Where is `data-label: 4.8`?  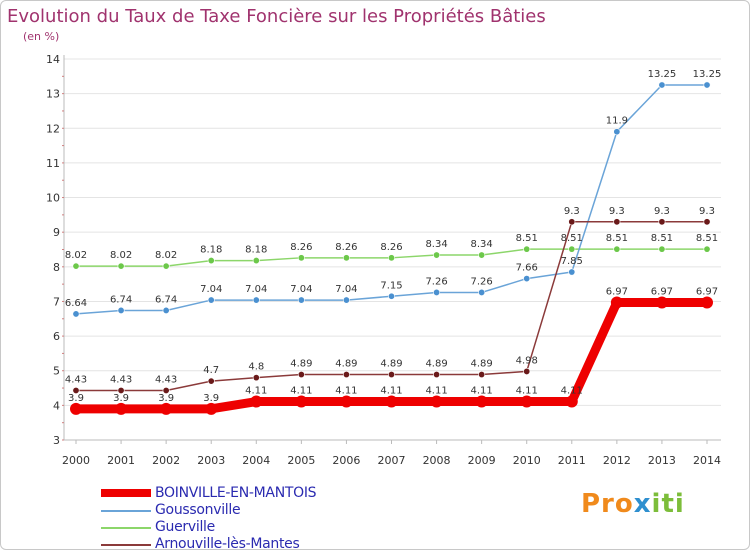
data-label: 4.8 is located at coordinates (256, 367).